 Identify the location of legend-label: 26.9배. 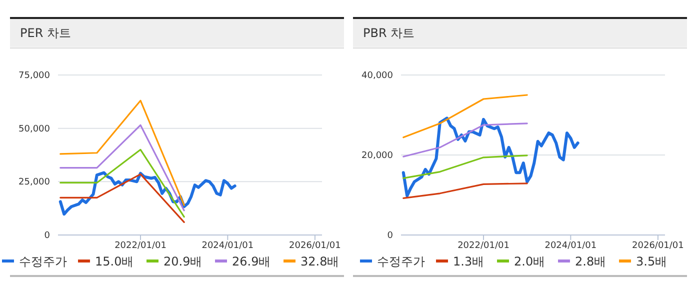
(251, 261).